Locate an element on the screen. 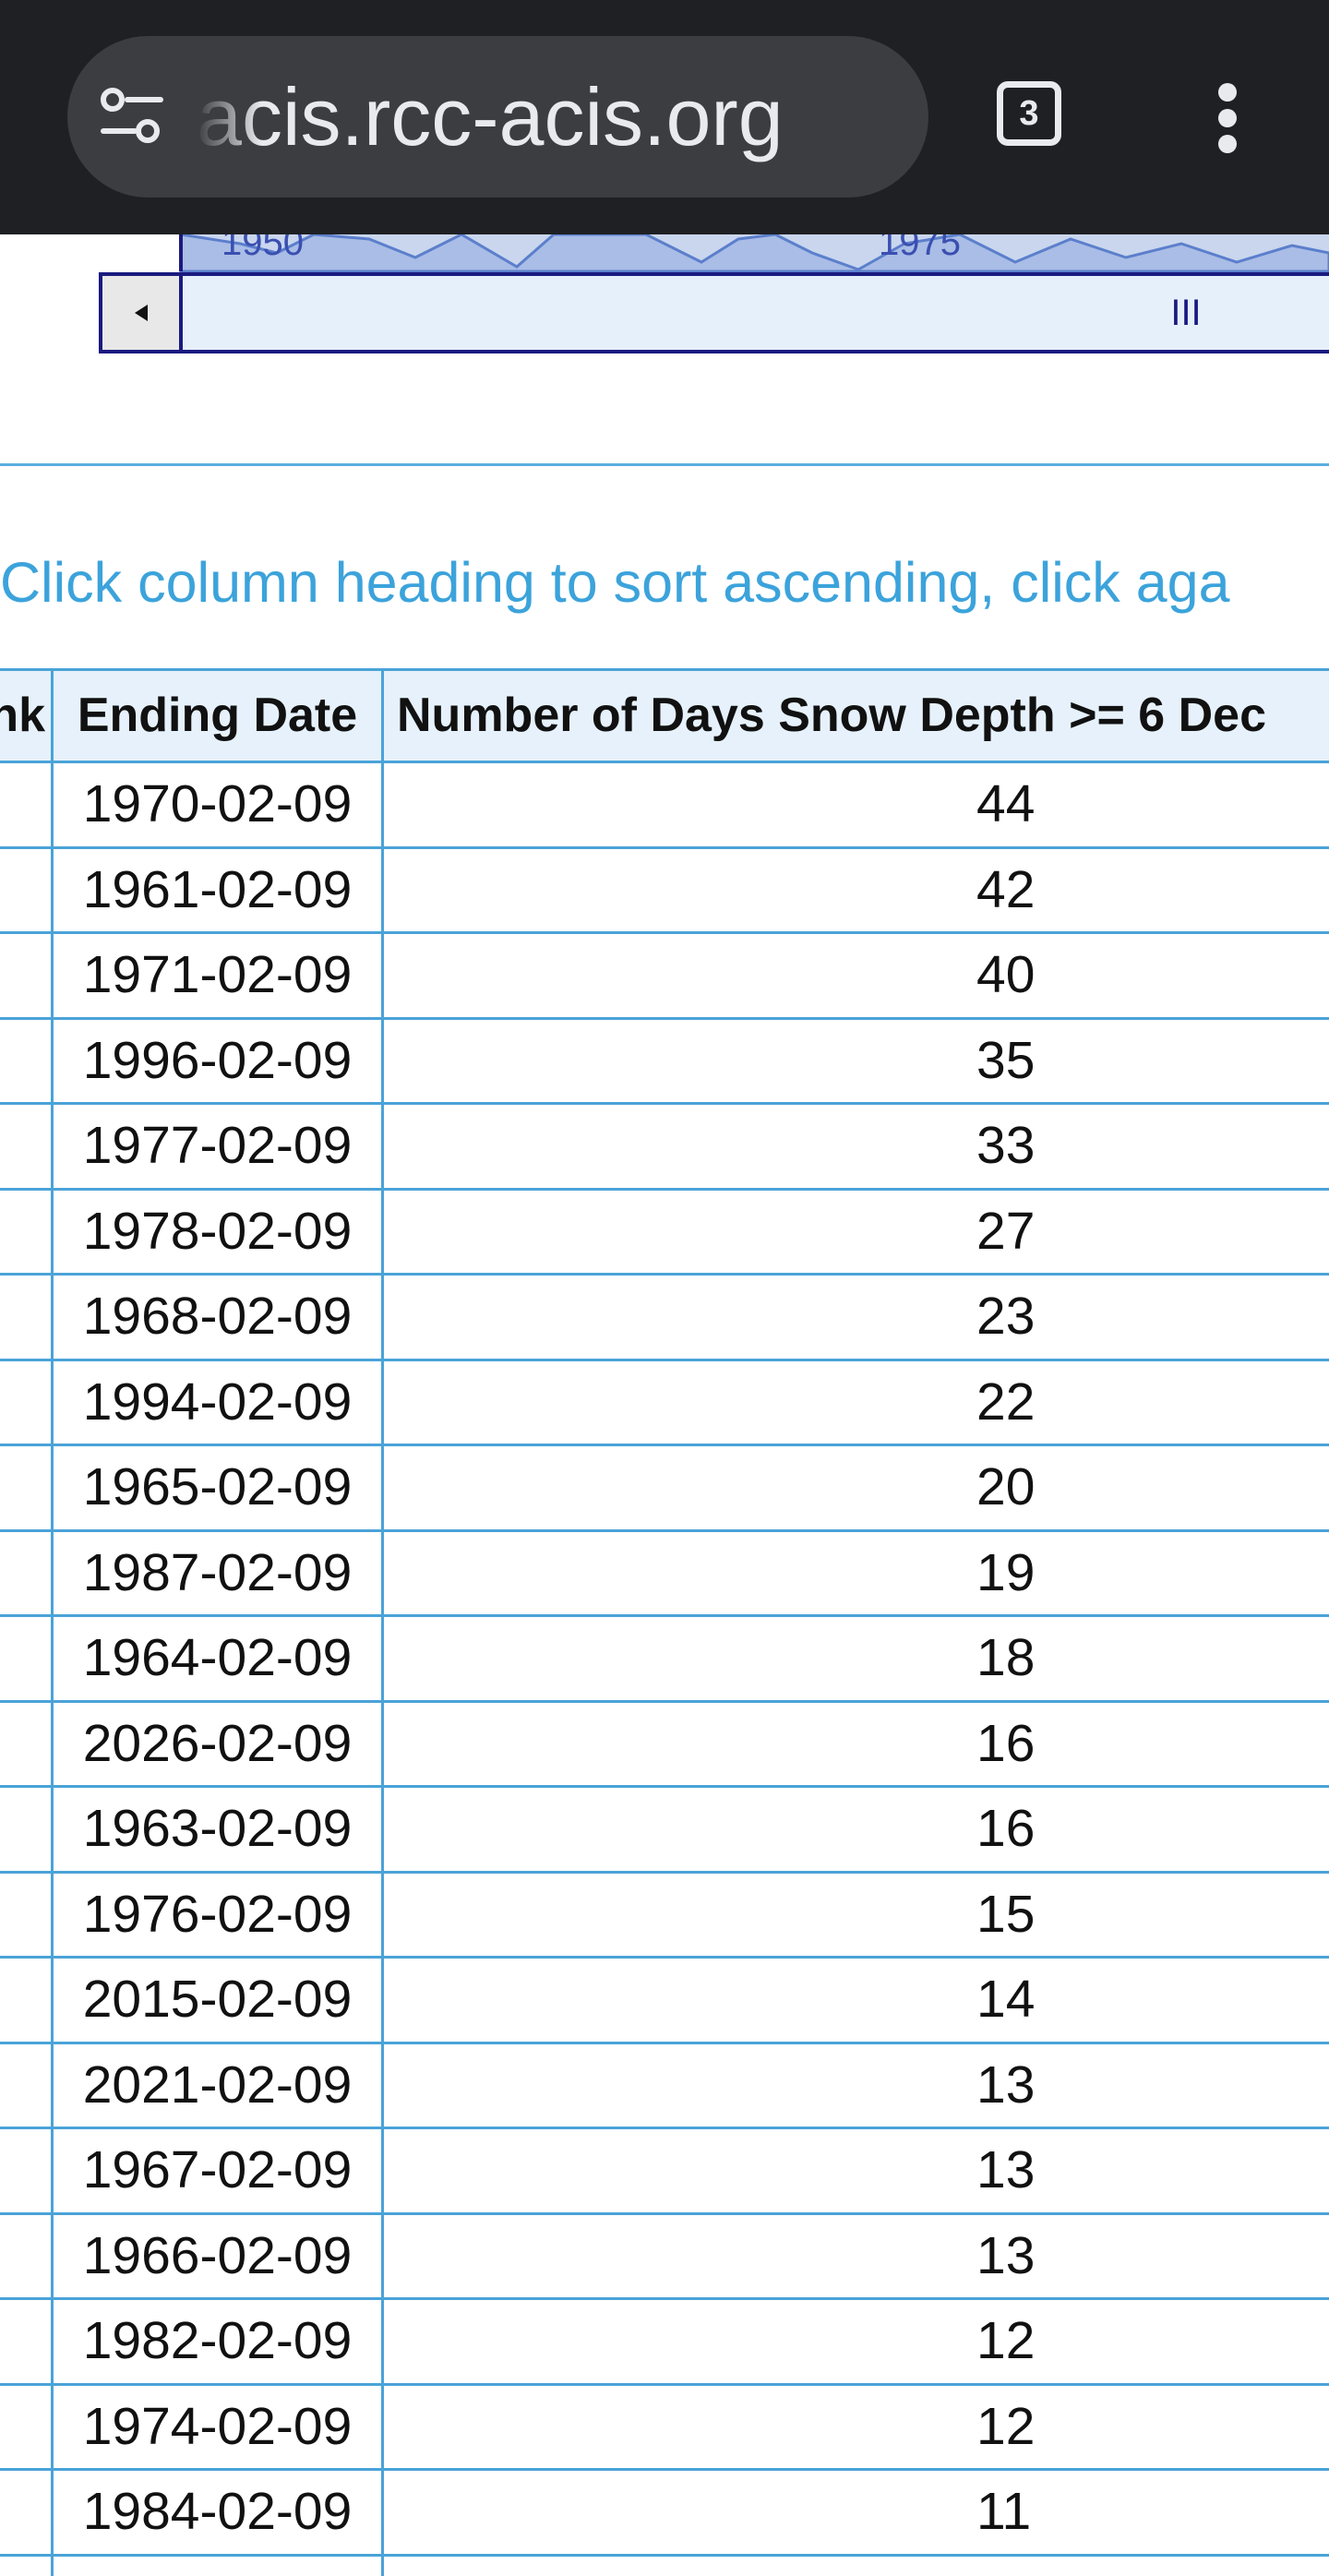 The image size is (1329, 2576). date-cell: 1968-02-09 is located at coordinates (218, 1317).